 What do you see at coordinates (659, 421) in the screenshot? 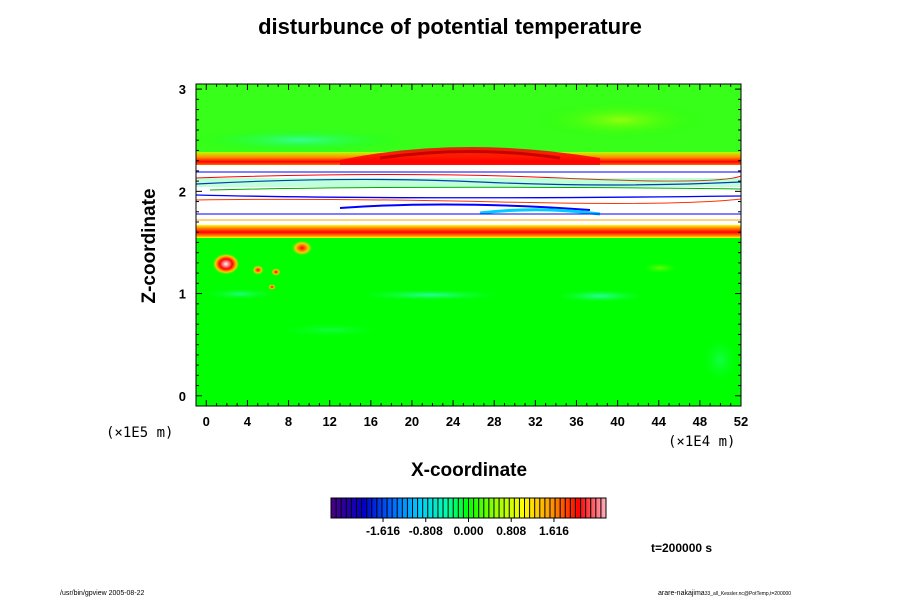
I see `x-tick-label: 44` at bounding box center [659, 421].